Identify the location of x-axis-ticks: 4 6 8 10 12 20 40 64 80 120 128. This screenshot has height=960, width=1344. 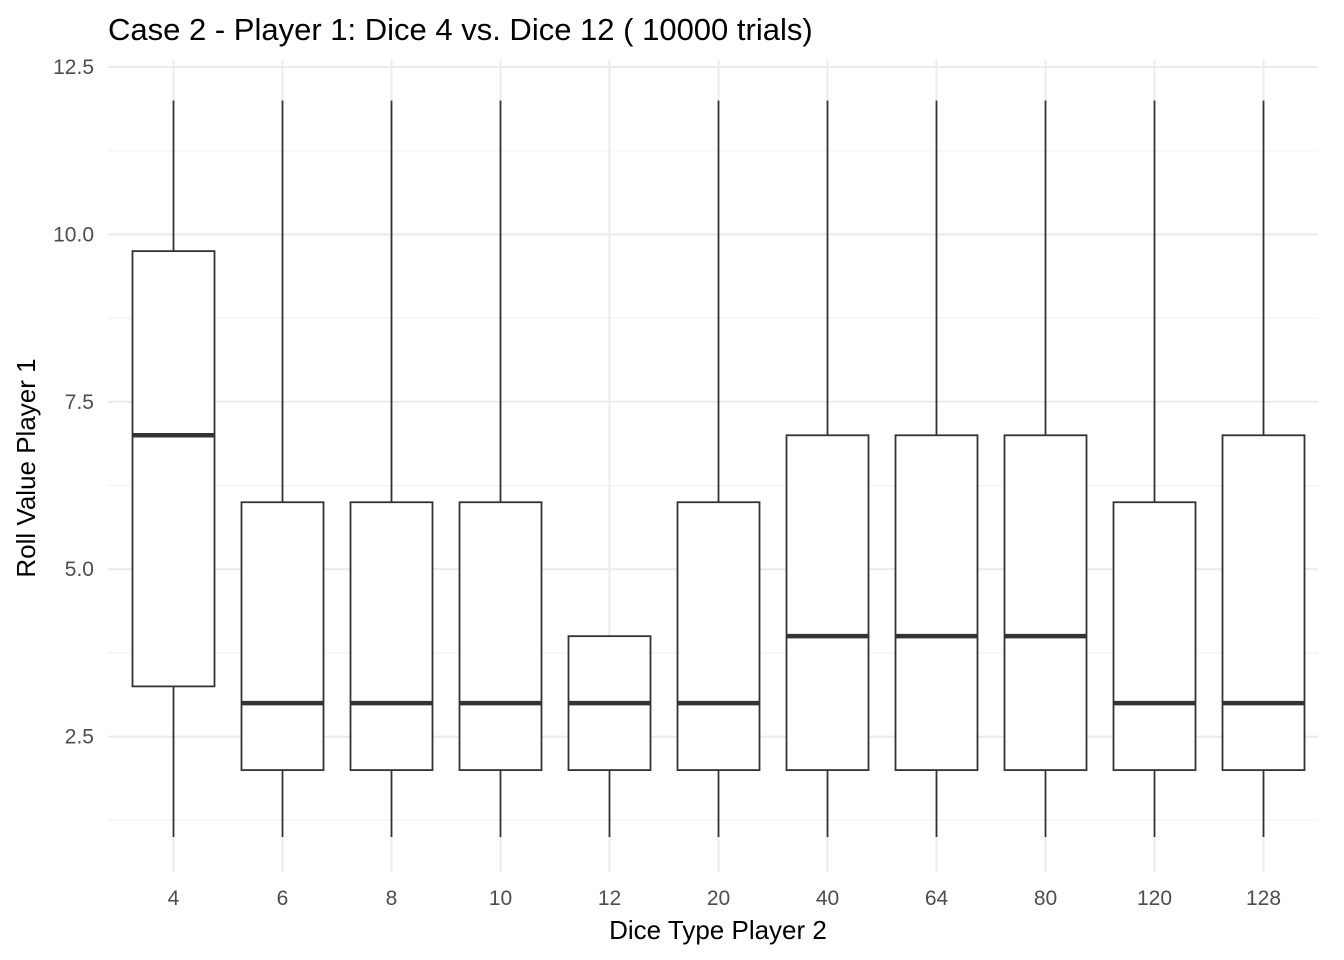
(724, 898).